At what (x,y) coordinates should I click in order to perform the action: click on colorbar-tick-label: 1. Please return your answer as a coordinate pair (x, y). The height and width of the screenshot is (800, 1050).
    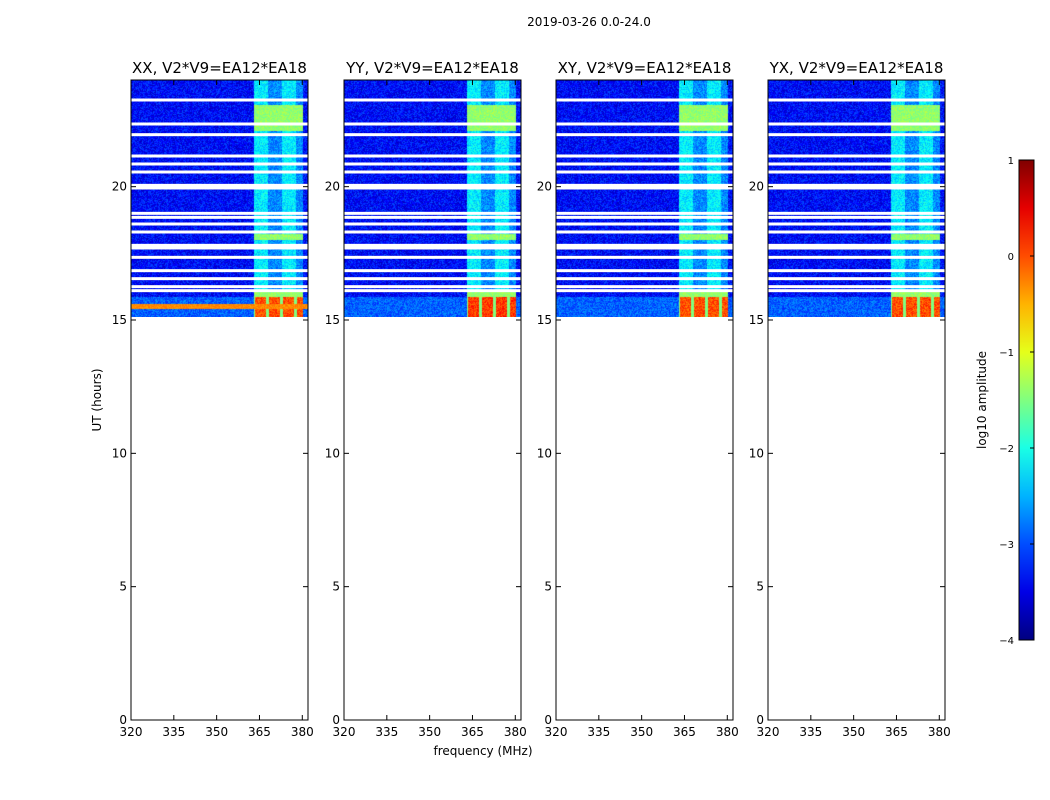
    Looking at the image, I should click on (1011, 161).